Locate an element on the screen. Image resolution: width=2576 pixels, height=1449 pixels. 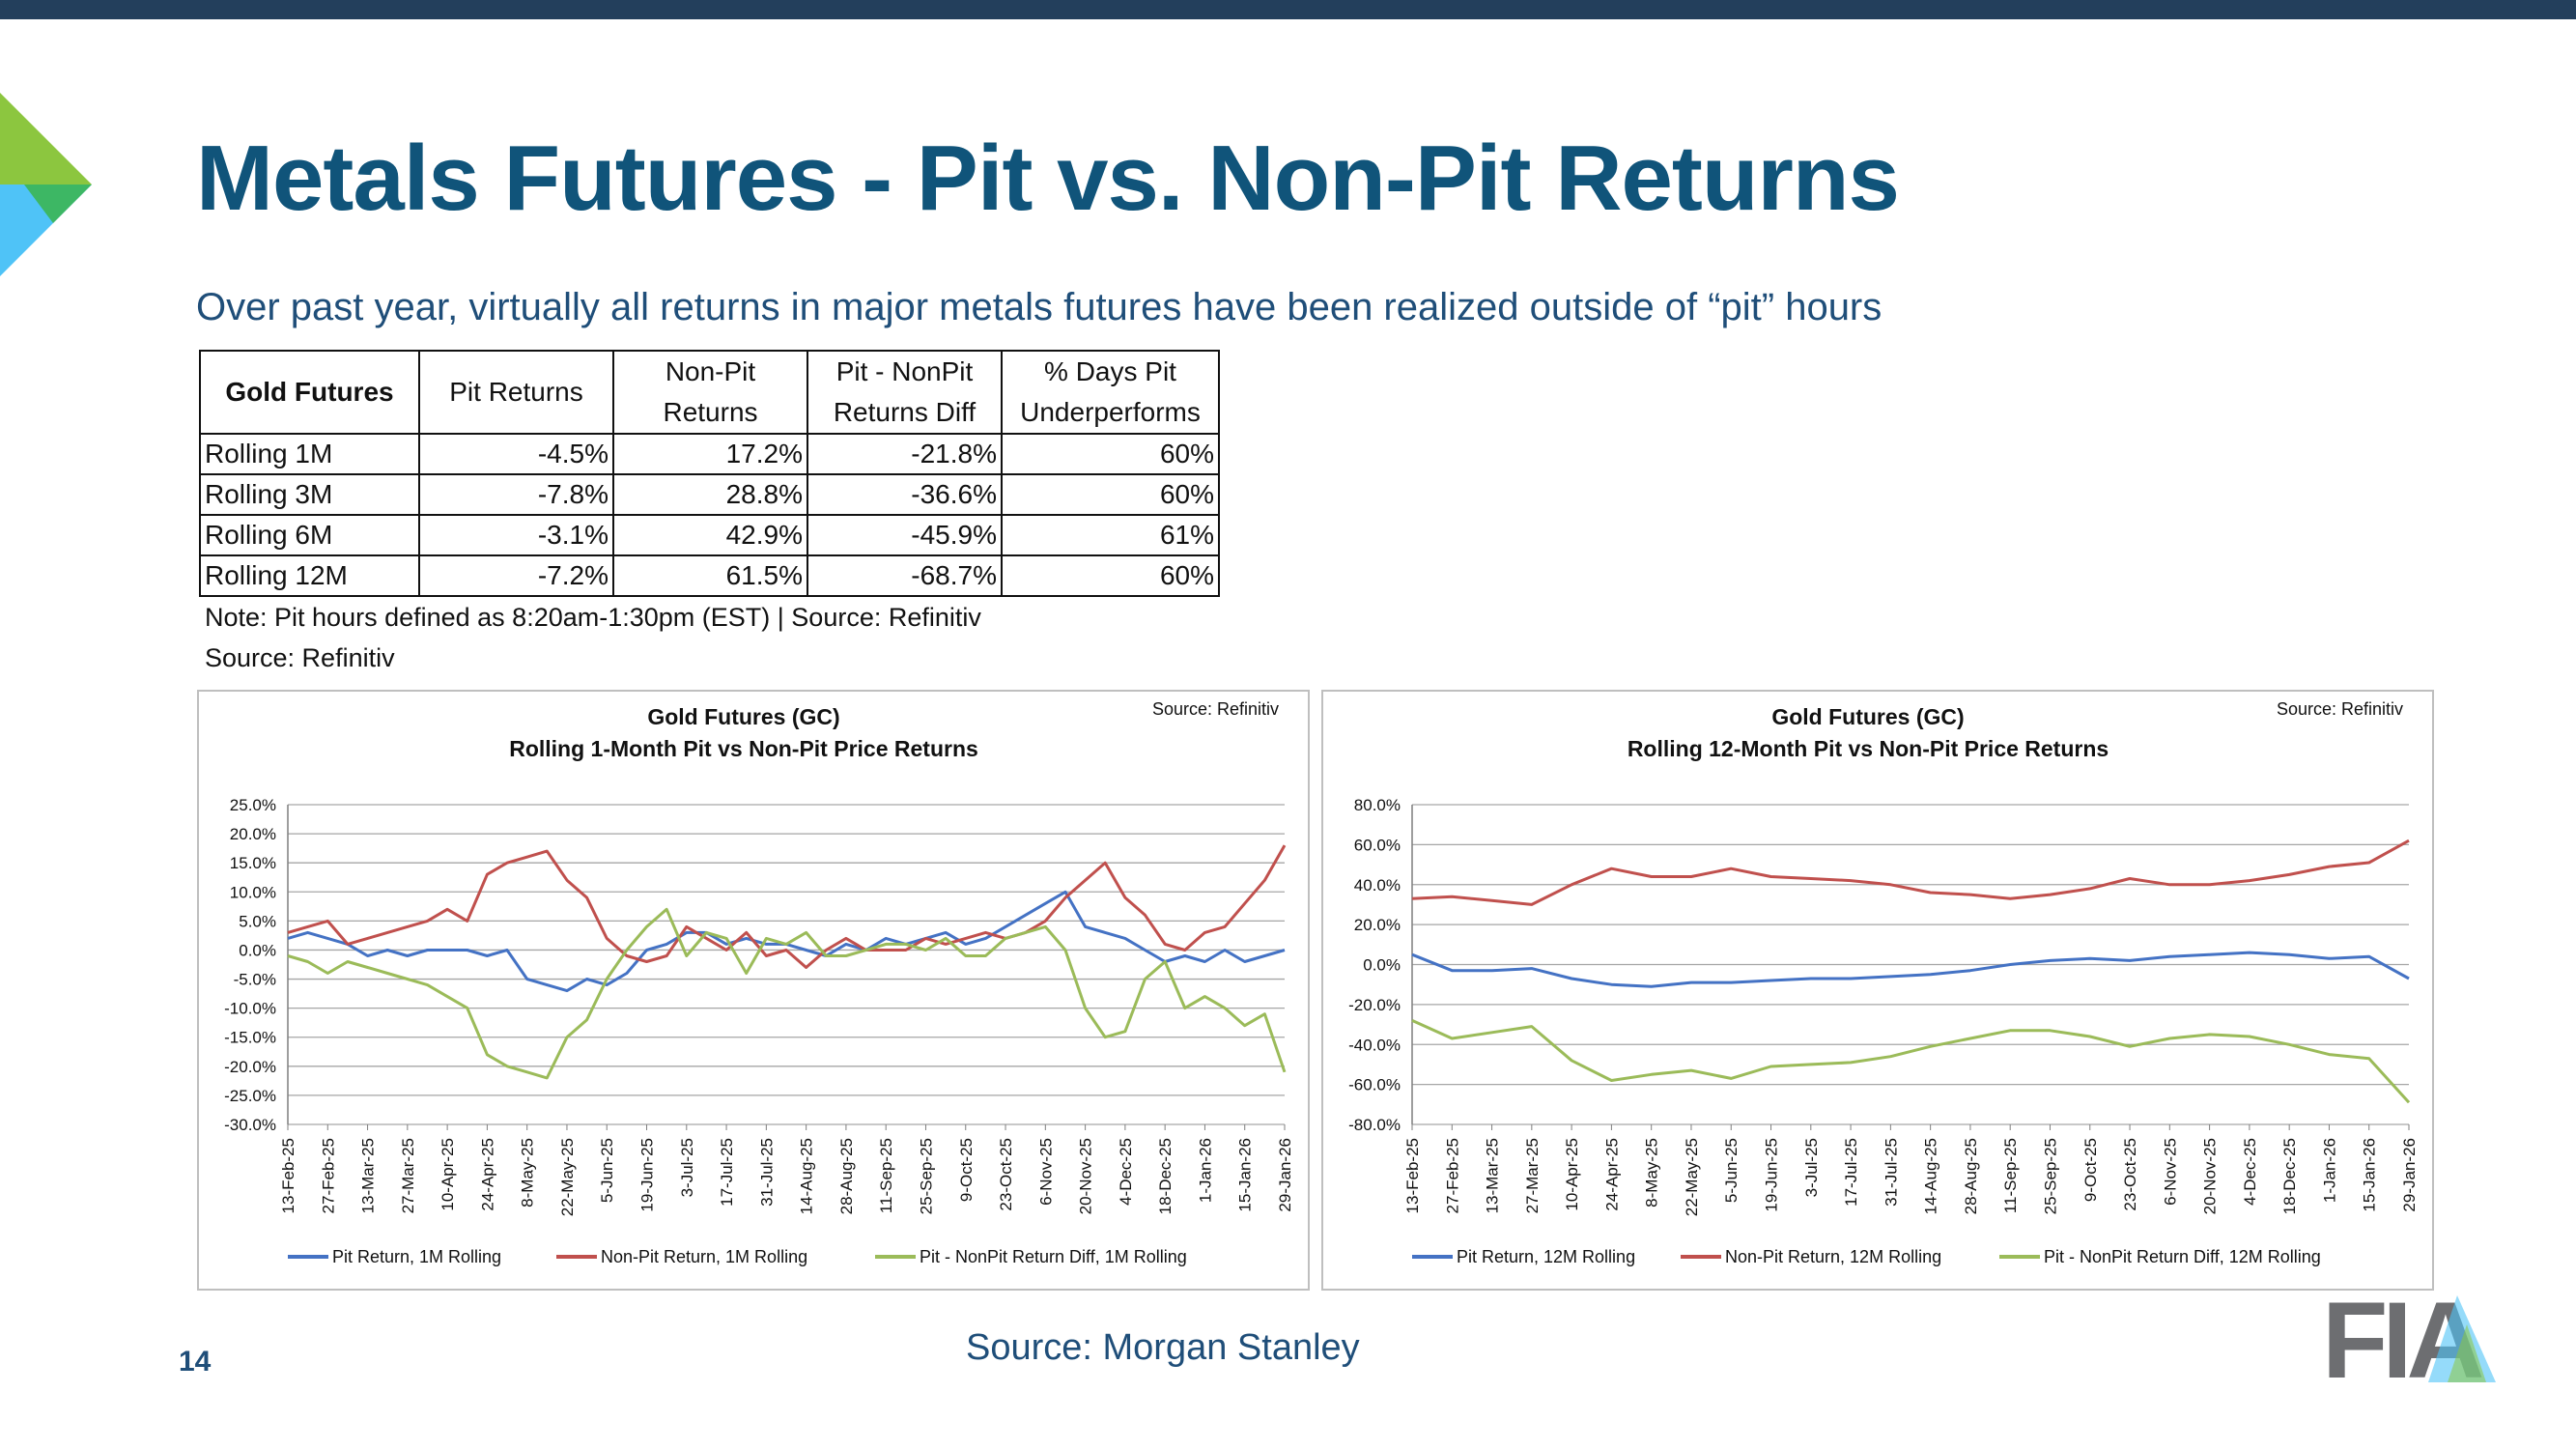
legend-label: Pit Return, 12M Rolling is located at coordinates (1546, 1256).